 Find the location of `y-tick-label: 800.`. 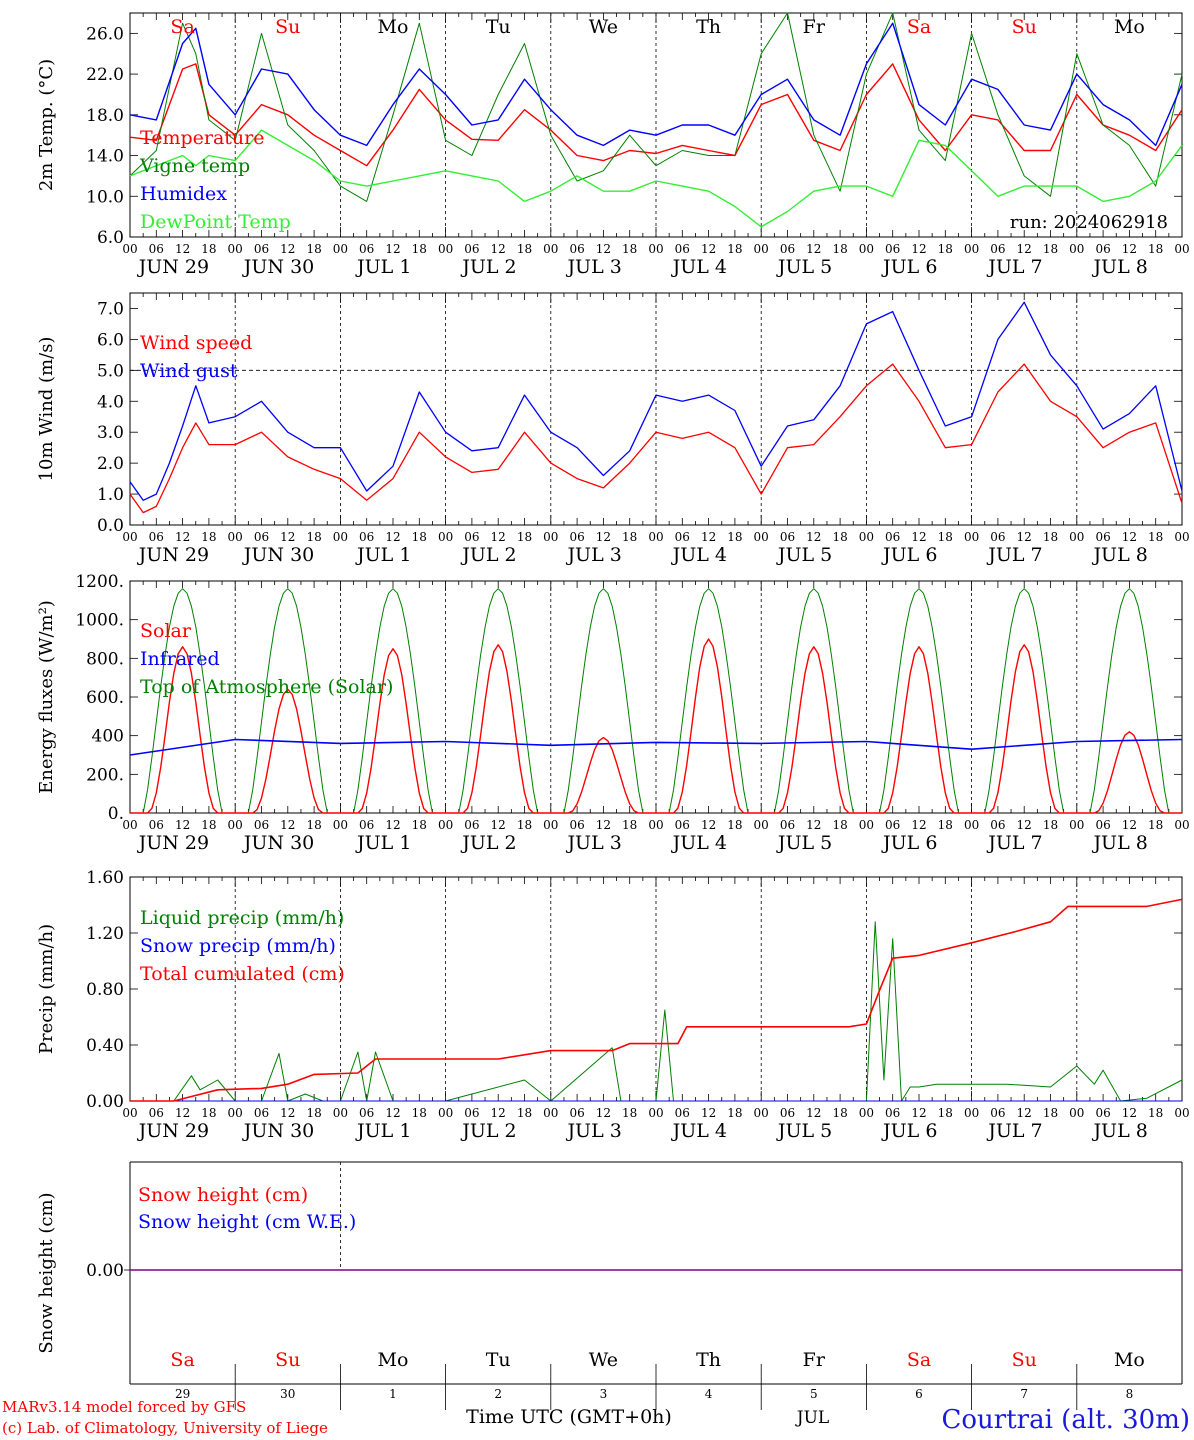

y-tick-label: 800. is located at coordinates (105, 659).